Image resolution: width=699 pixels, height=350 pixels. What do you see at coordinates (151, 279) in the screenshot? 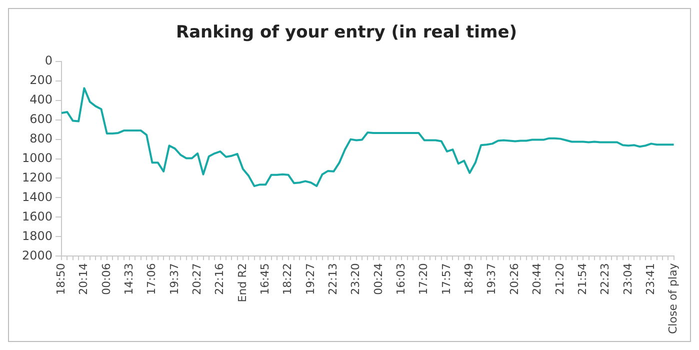
I see `x-tick-label: 17:06` at bounding box center [151, 279].